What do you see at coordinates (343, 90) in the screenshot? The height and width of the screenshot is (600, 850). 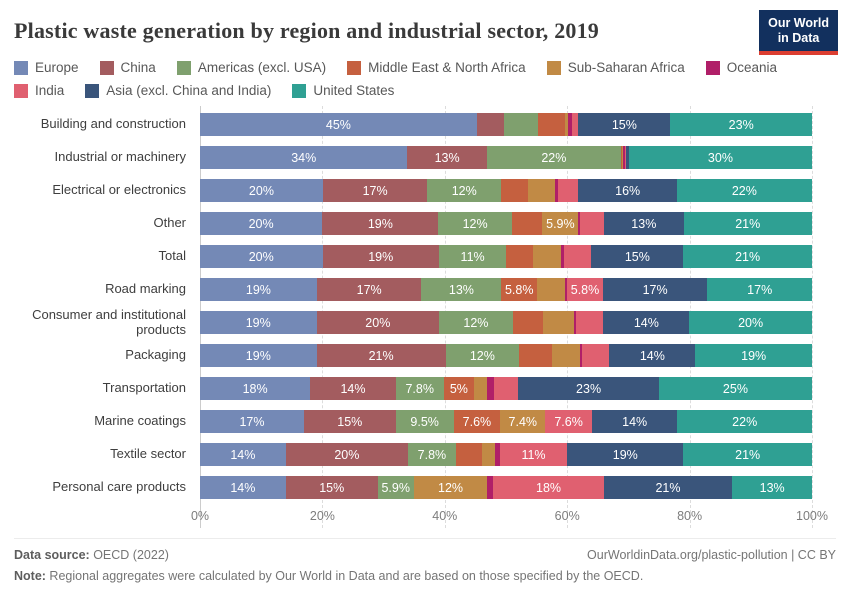 I see `legend-item: United States` at bounding box center [343, 90].